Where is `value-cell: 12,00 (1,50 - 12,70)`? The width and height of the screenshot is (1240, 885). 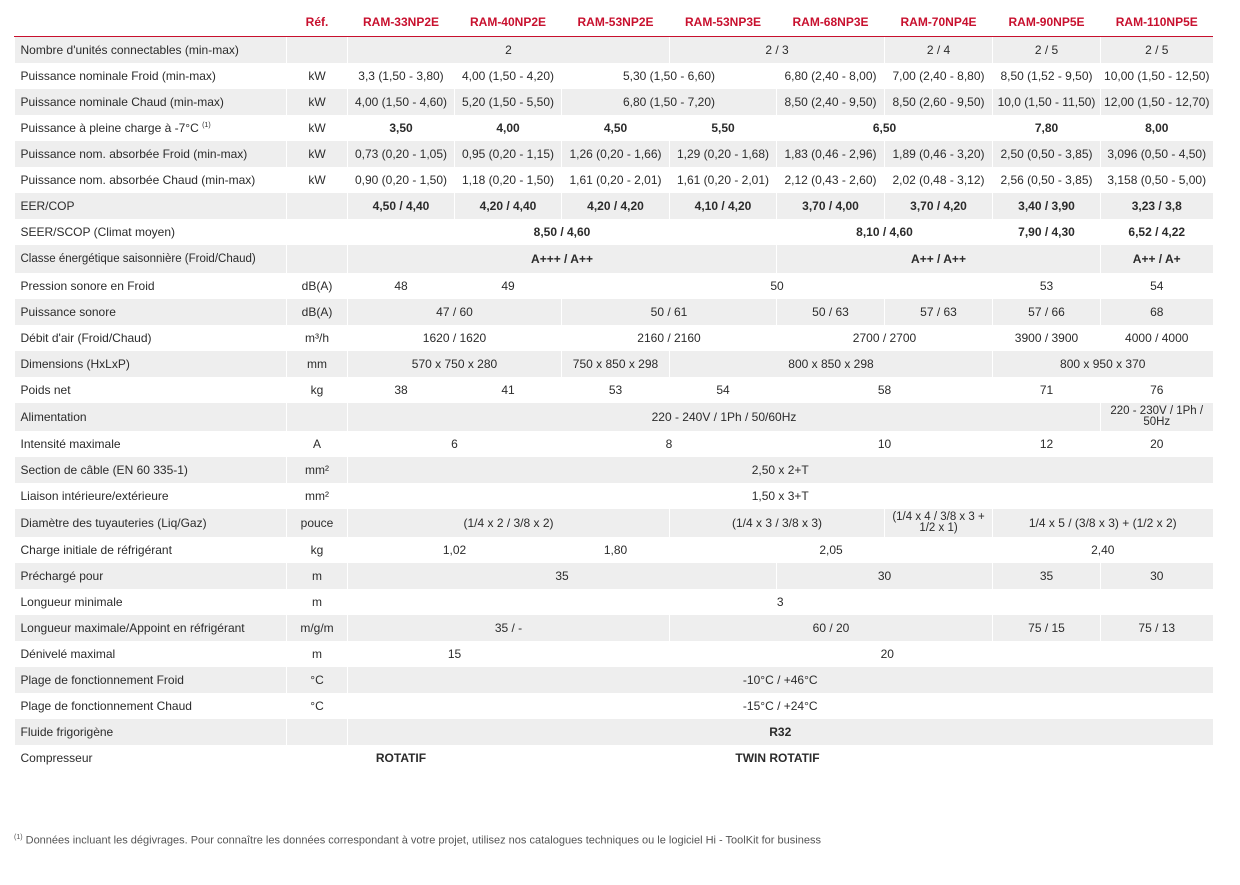
value-cell: 12,00 (1,50 - 12,70) is located at coordinates (1156, 102).